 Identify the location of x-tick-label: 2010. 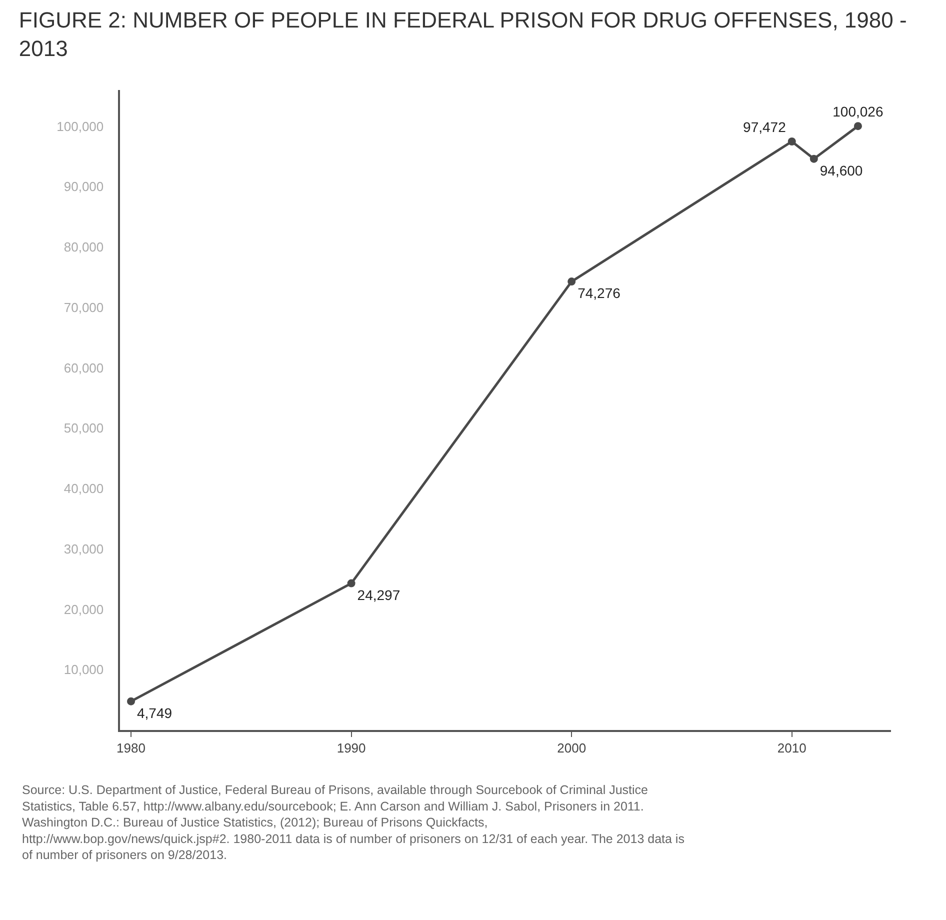
(791, 748).